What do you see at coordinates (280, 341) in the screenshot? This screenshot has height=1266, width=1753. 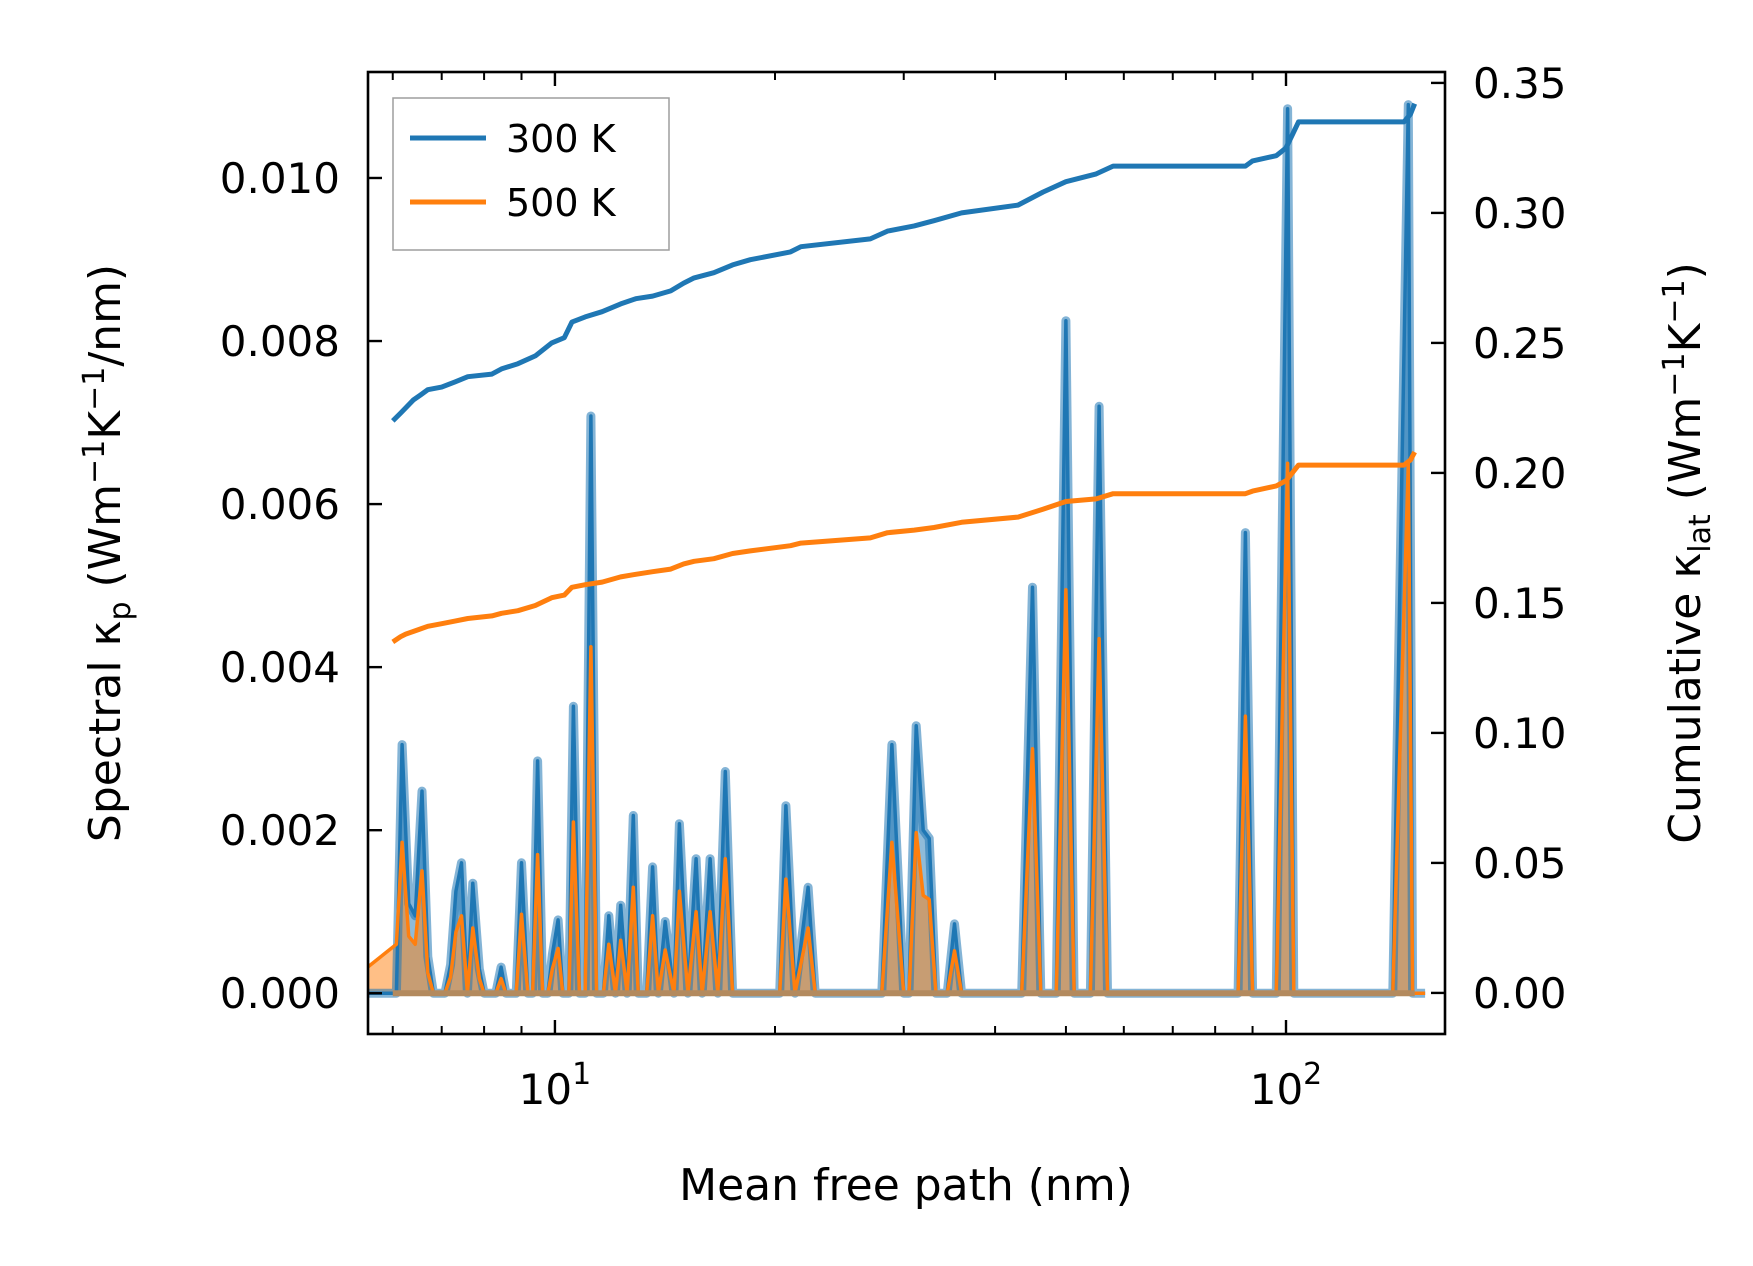 I see `y-left-tick-label: 0.008` at bounding box center [280, 341].